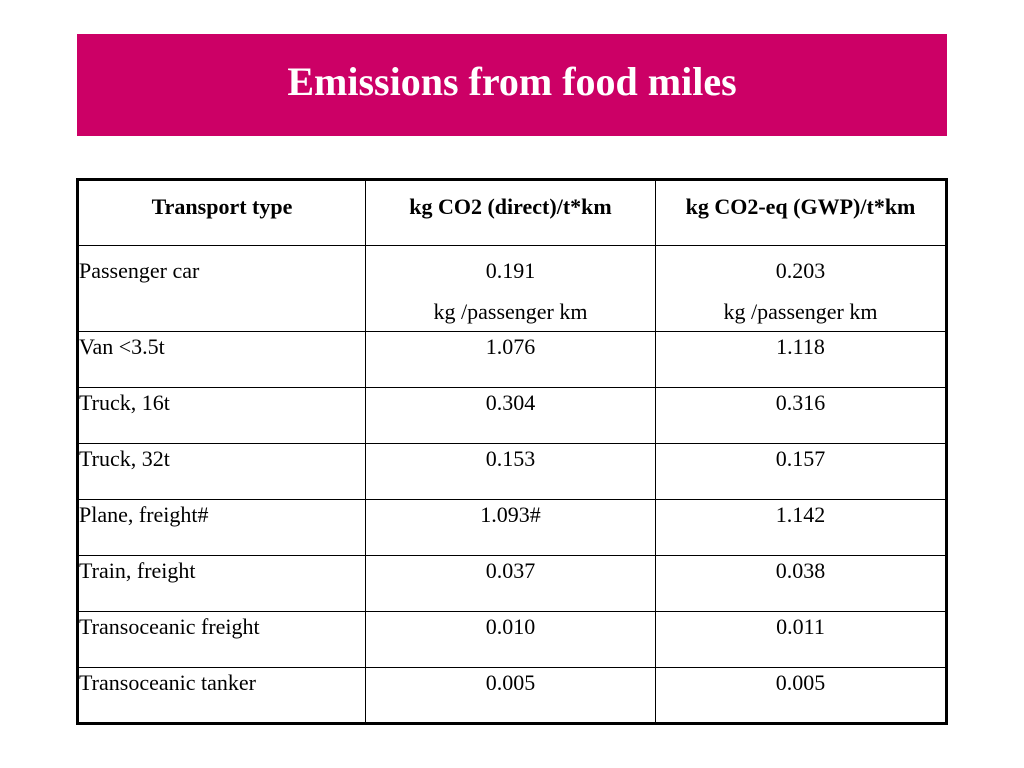  What do you see at coordinates (801, 583) in the screenshot?
I see `gwp-value-cell: 0.038` at bounding box center [801, 583].